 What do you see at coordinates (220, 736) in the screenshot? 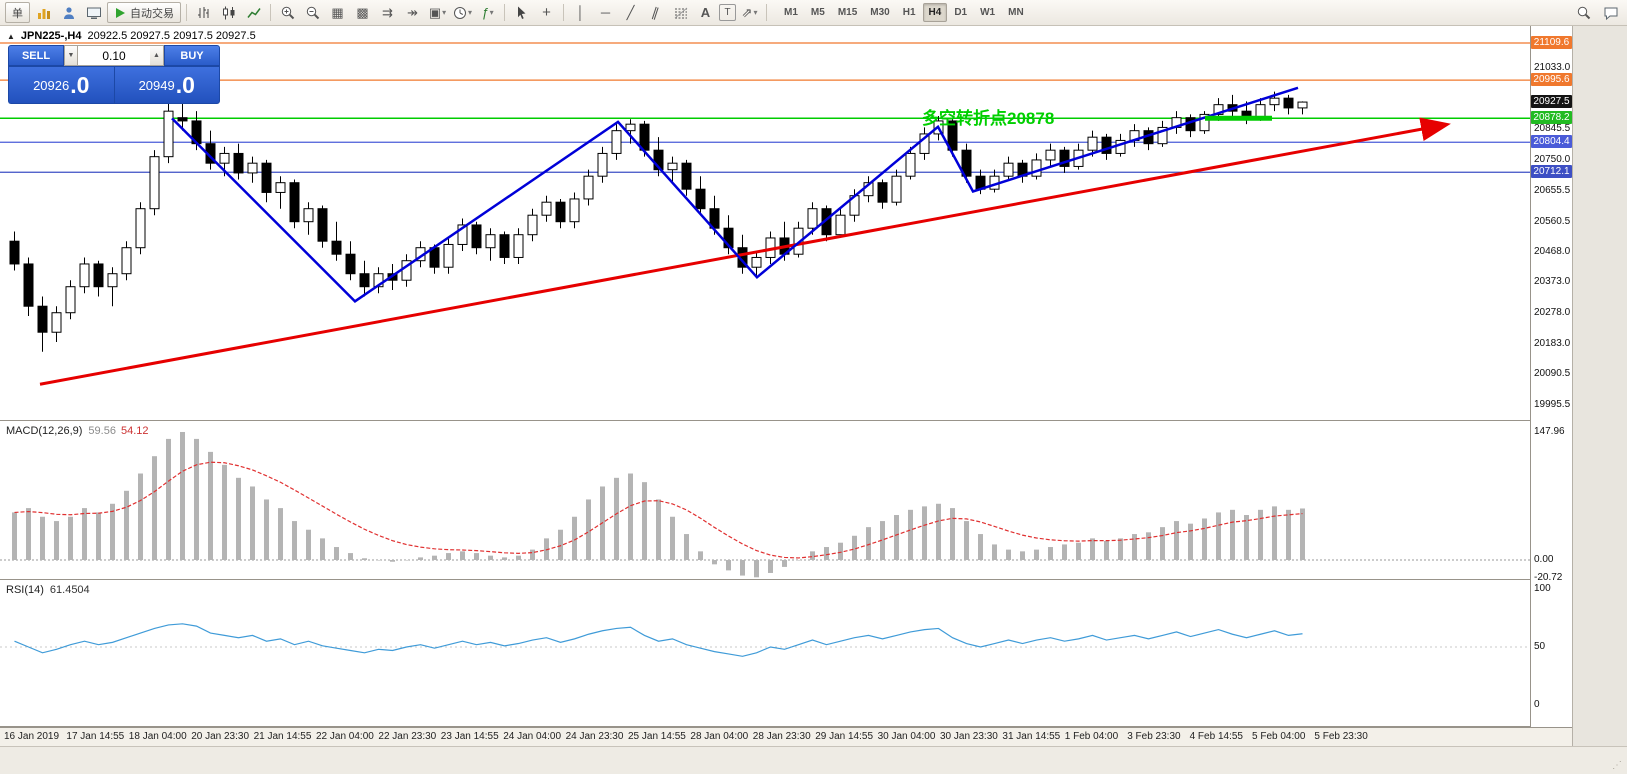
I see `time-label: 20 Jan 23:30` at bounding box center [220, 736].